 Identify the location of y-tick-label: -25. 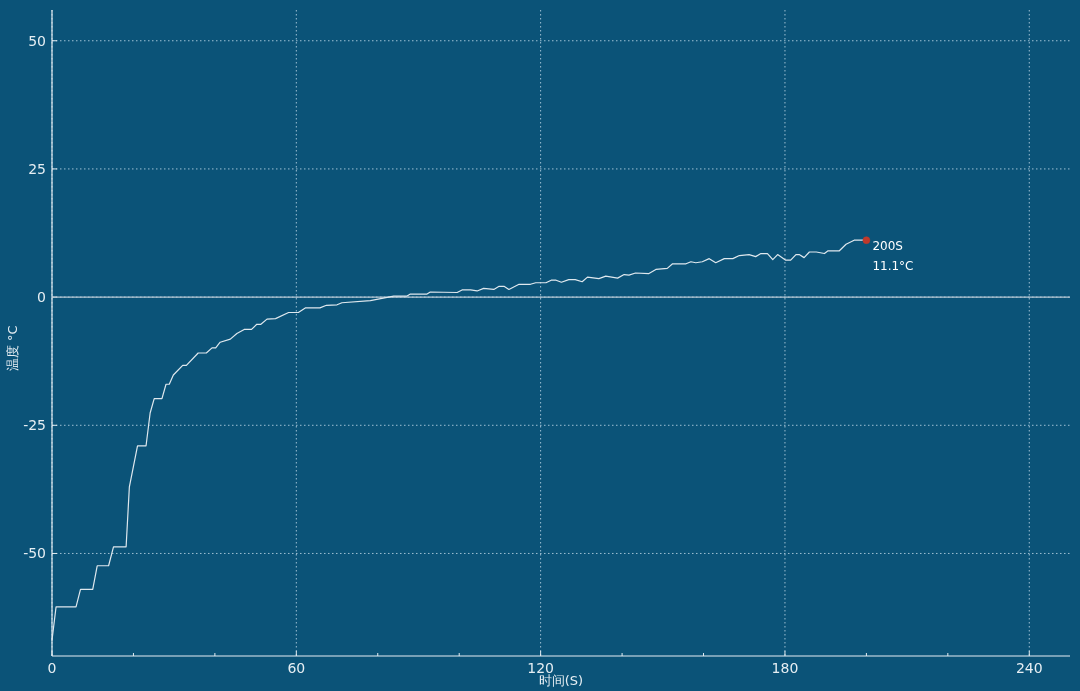
(34, 425).